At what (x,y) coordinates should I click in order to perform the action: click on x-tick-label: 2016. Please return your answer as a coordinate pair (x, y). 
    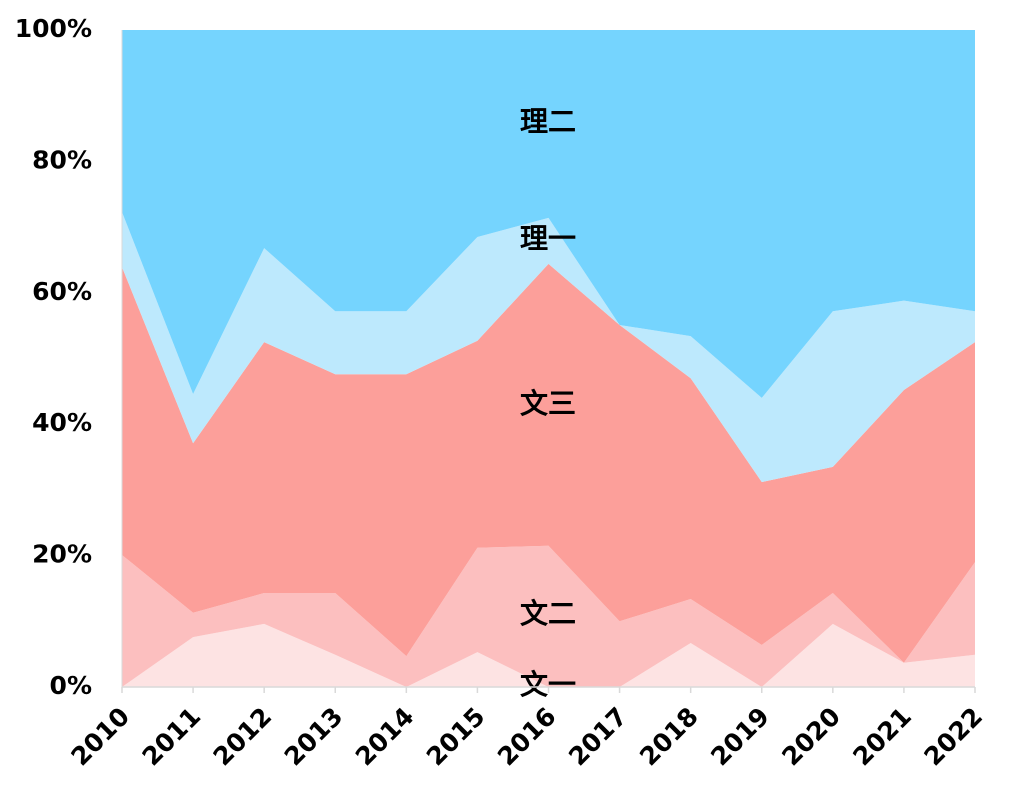
    Looking at the image, I should click on (527, 737).